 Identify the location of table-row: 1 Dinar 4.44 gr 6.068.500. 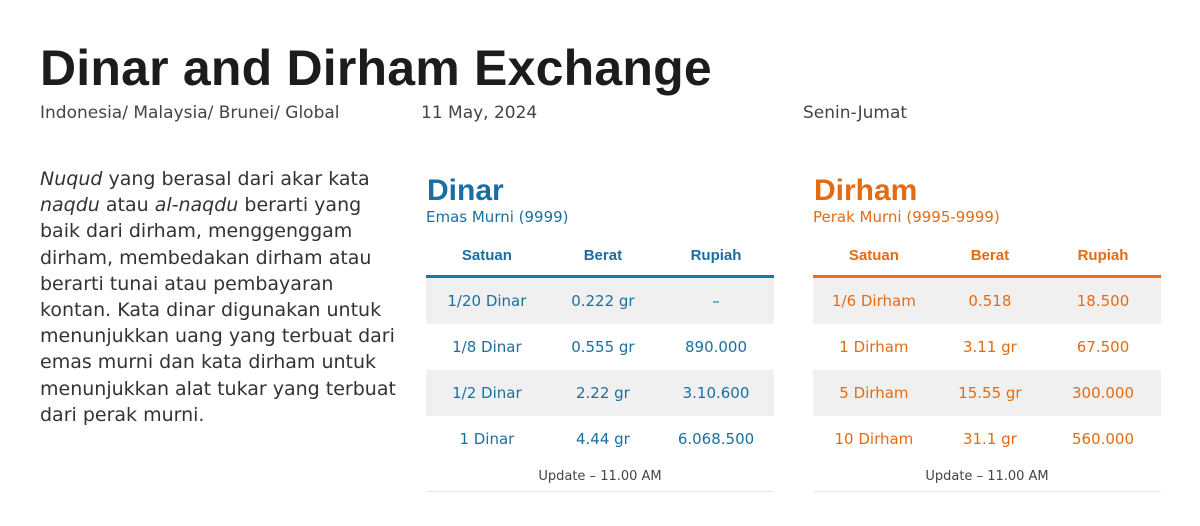
(600, 439).